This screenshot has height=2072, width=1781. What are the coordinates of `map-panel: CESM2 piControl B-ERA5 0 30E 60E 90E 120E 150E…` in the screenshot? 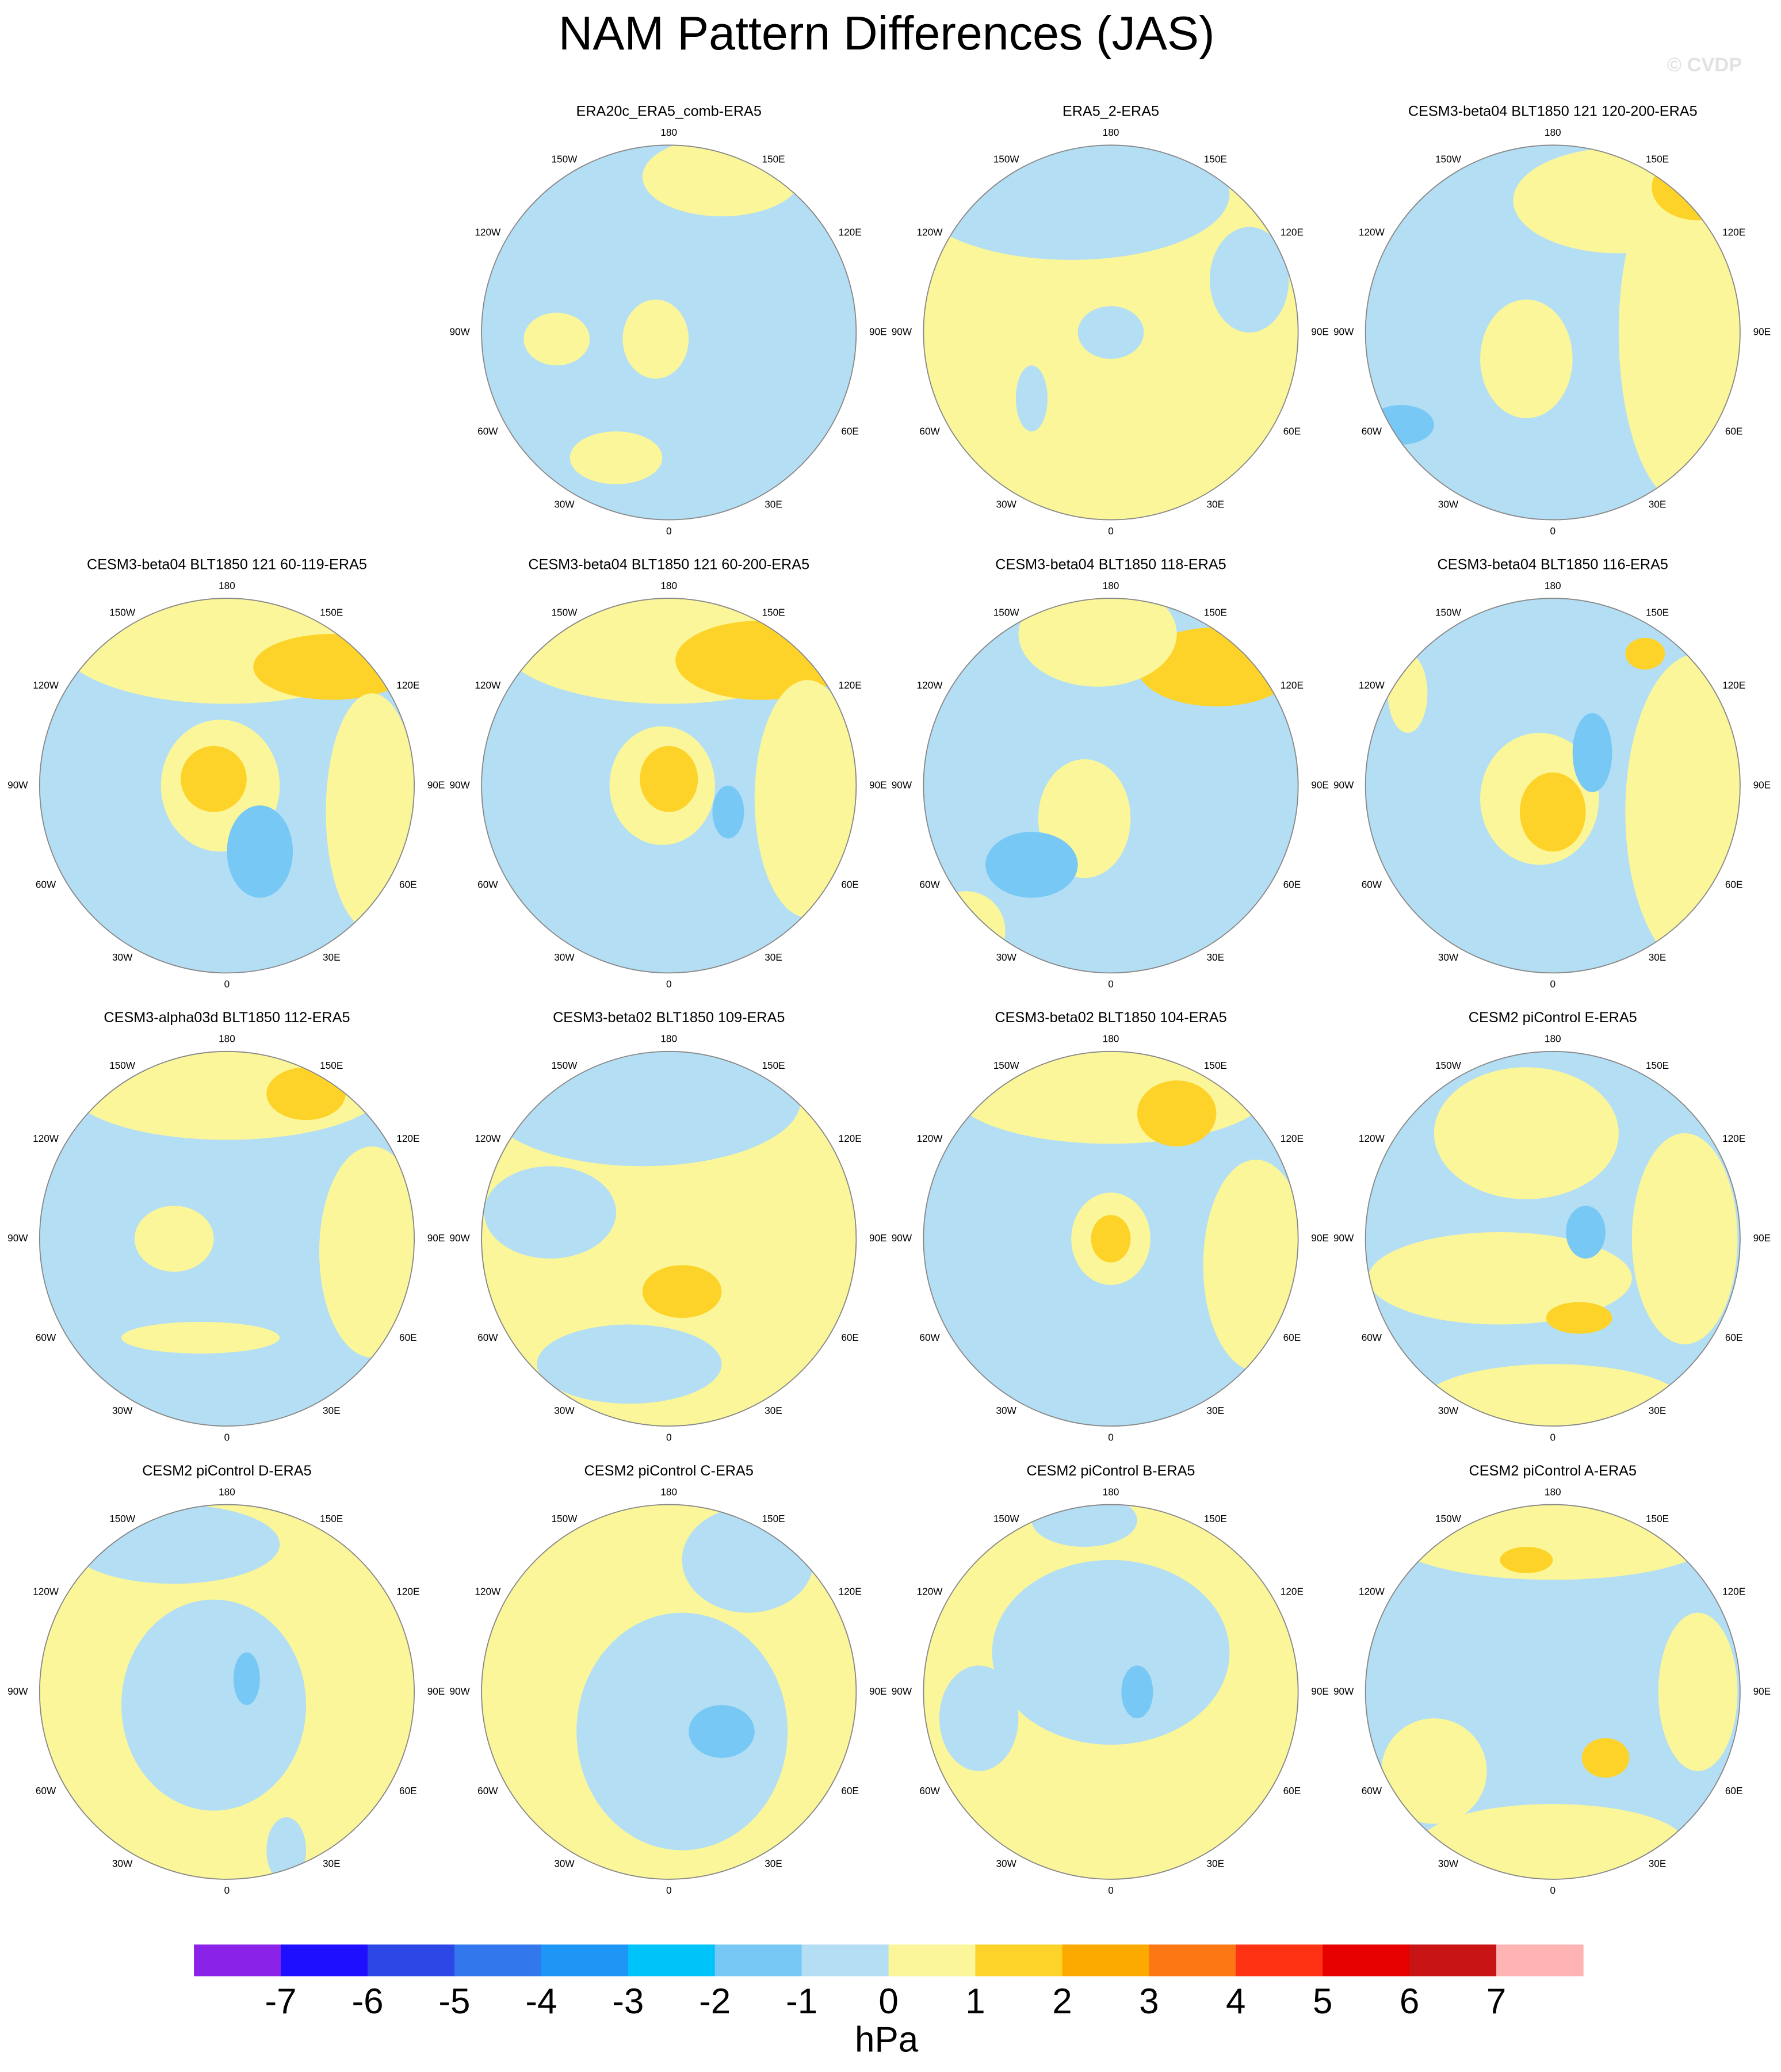 It's located at (1110, 1680).